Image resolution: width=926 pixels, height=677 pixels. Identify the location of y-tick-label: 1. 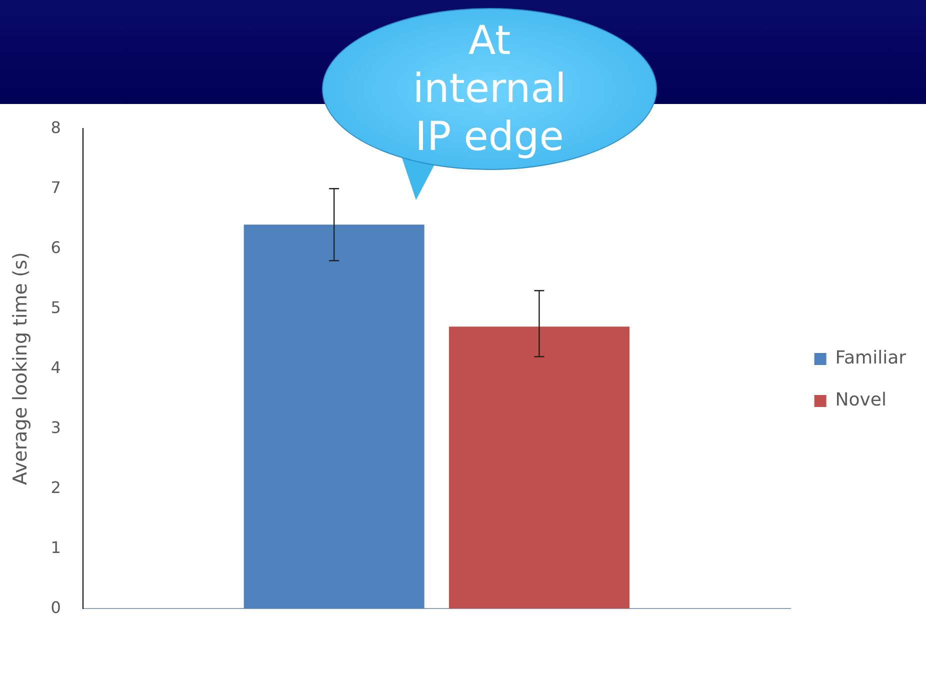
(55, 547).